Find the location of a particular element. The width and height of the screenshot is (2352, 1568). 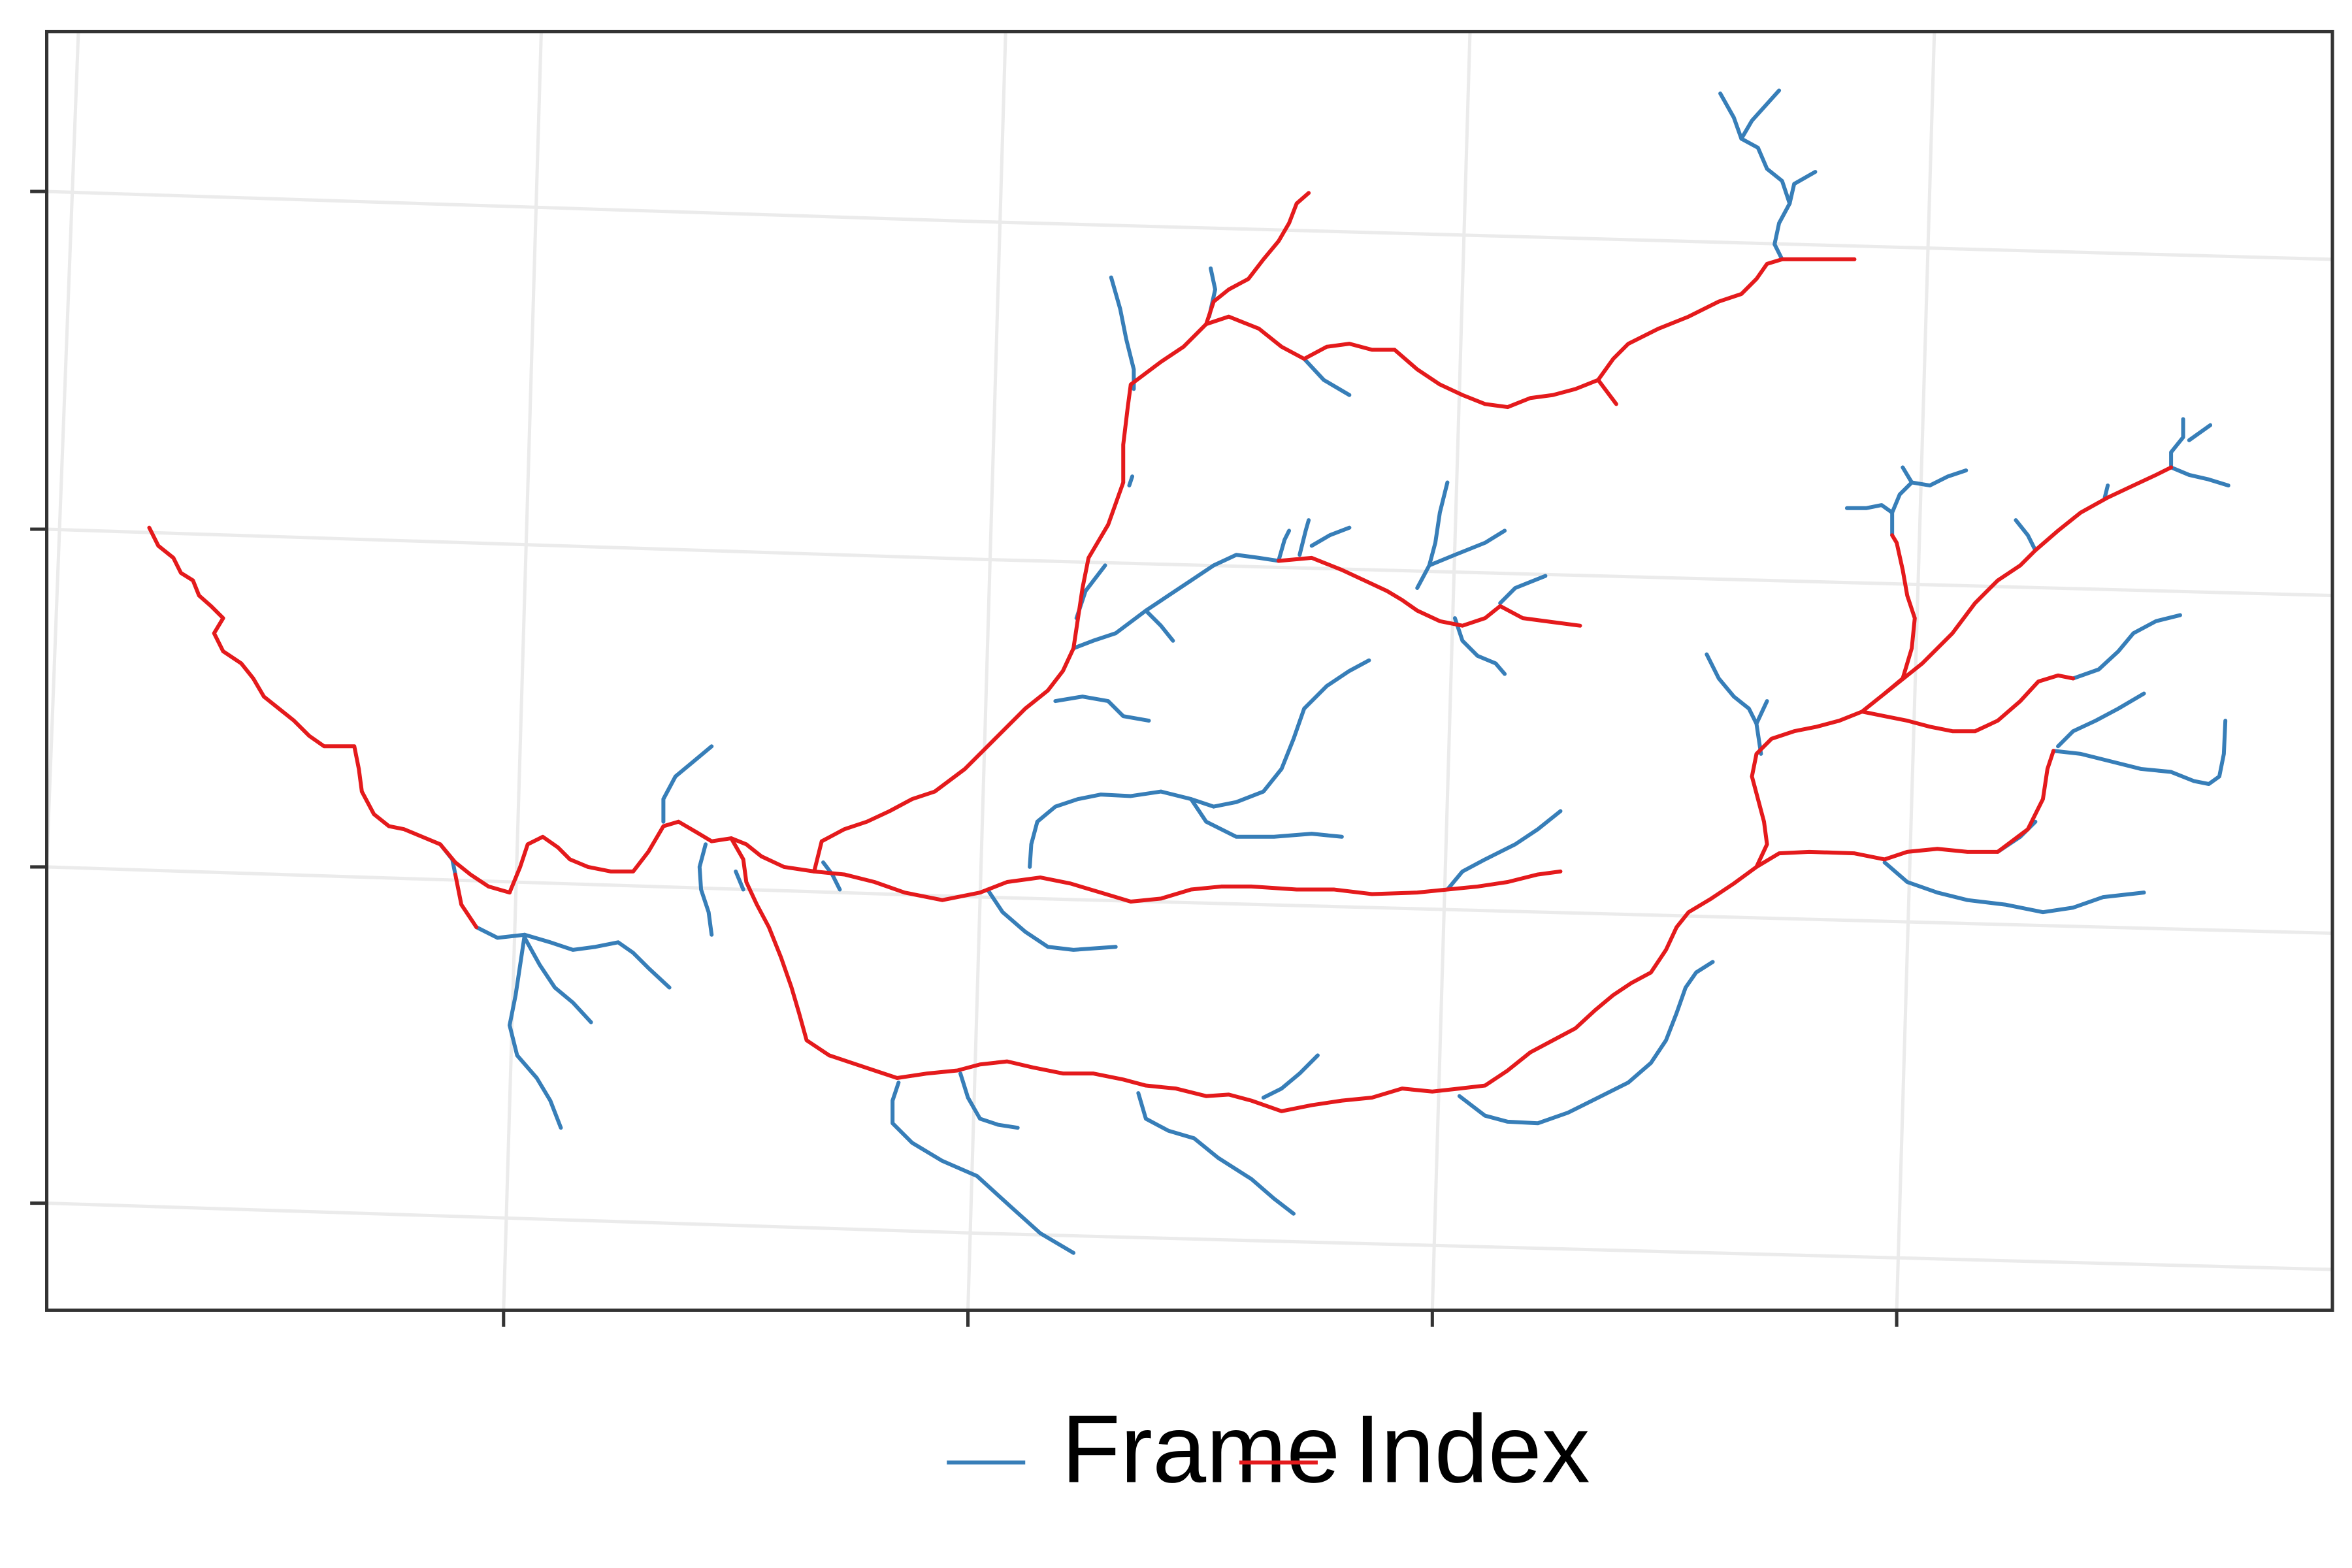

legend: Frame Index is located at coordinates (1268, 1449).